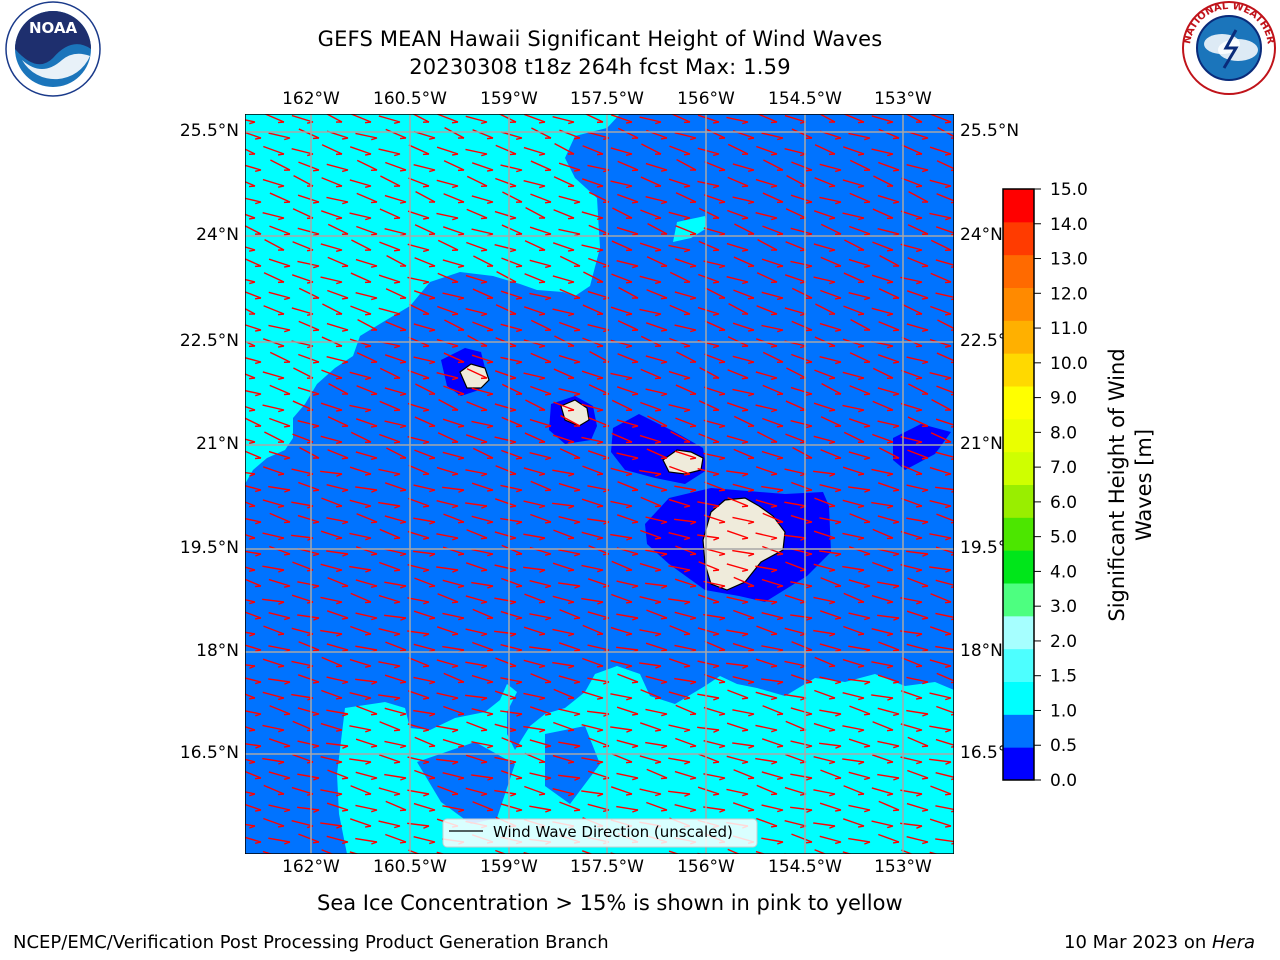 The image size is (1280, 960). What do you see at coordinates (466, 783) in the screenshot?
I see `low-wave-pocket` at bounding box center [466, 783].